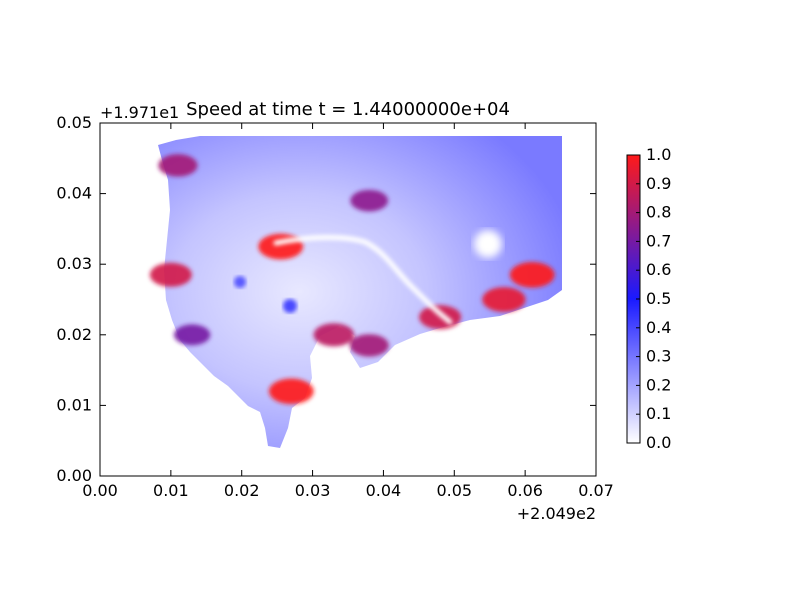  What do you see at coordinates (242, 490) in the screenshot?
I see `x-tick-label: 0.02` at bounding box center [242, 490].